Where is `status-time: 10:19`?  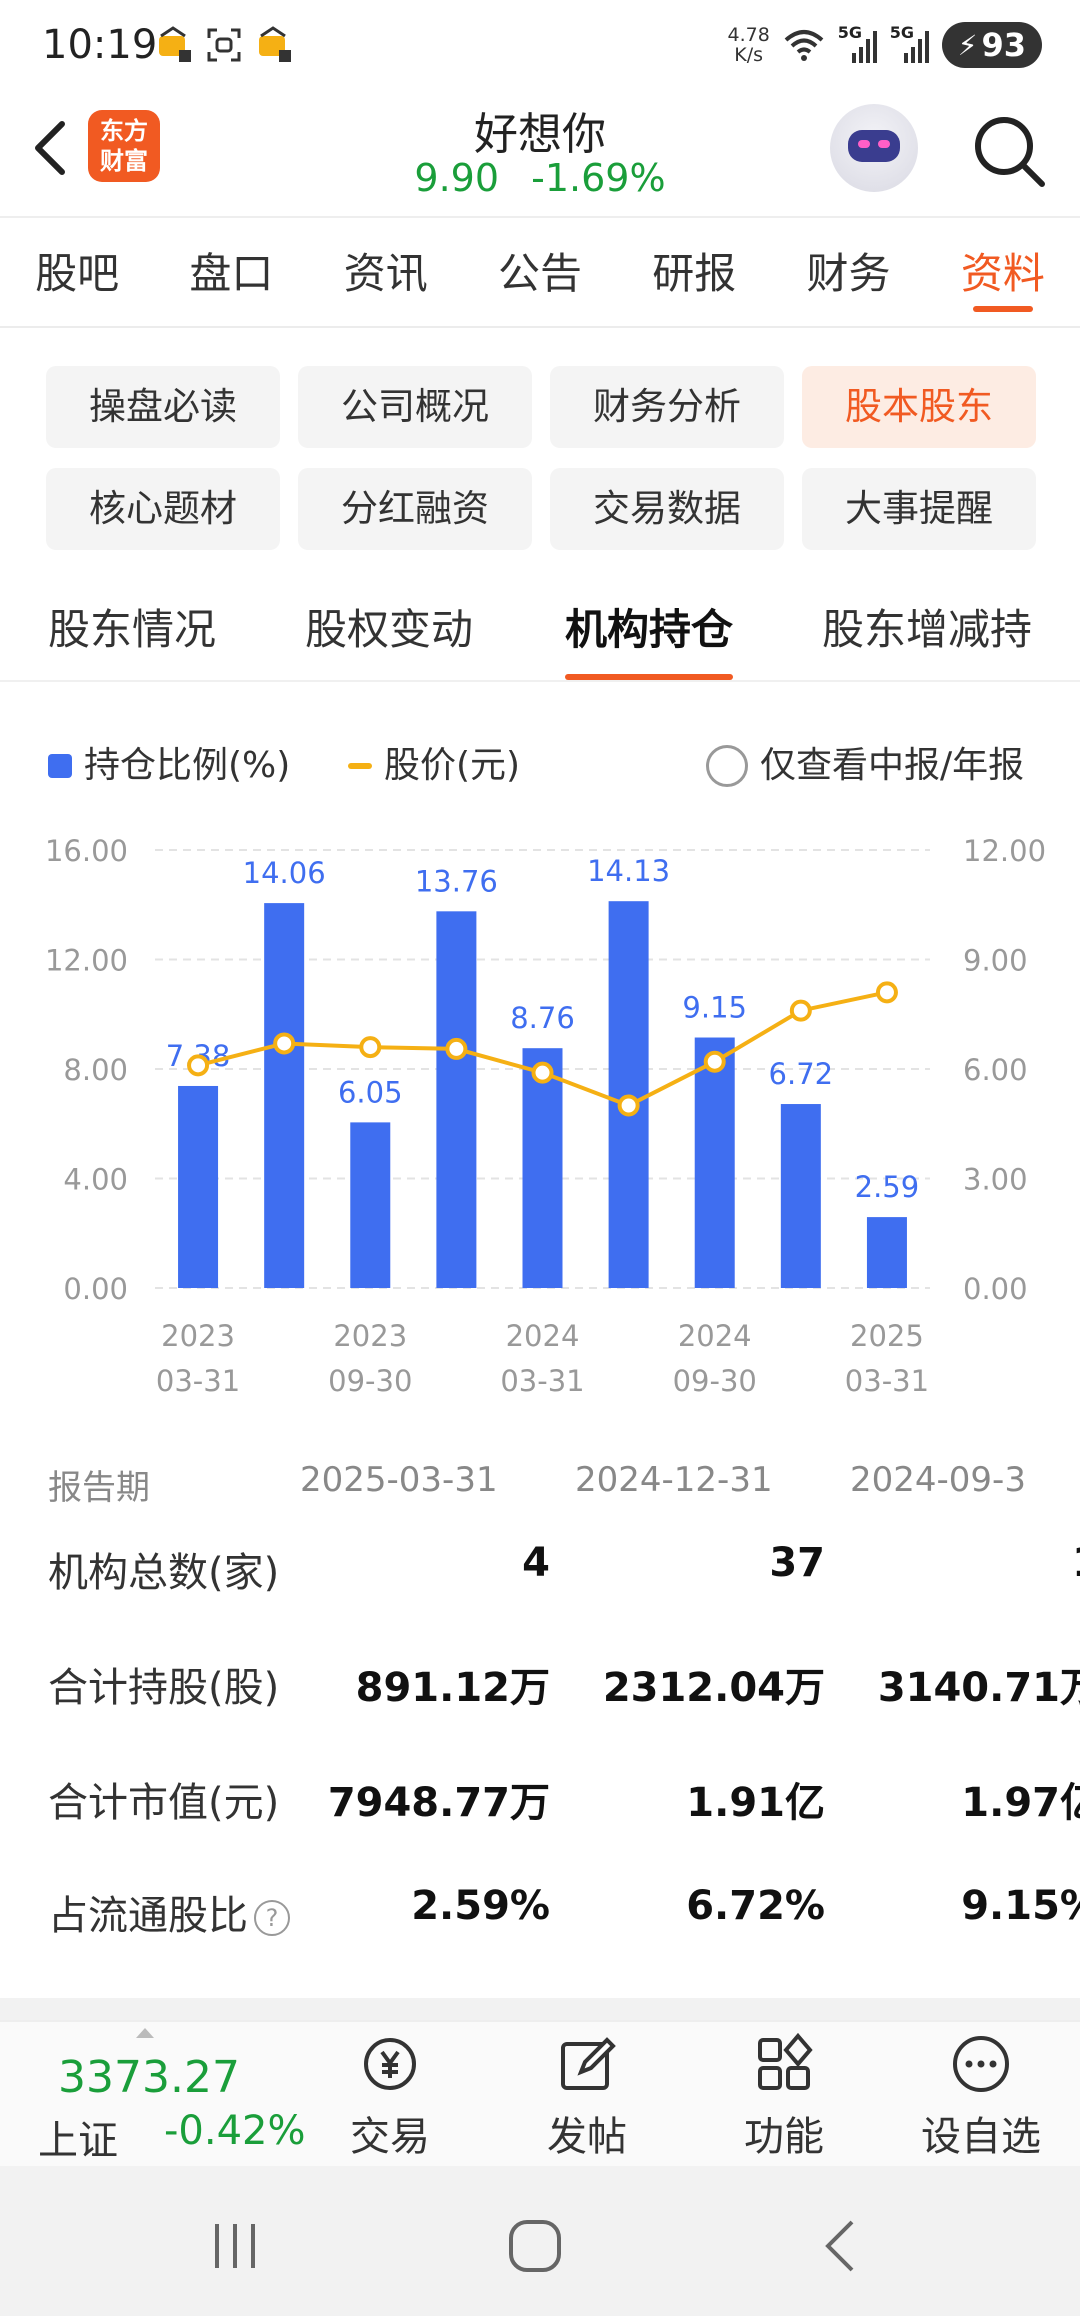 status-time: 10:19 is located at coordinates (100, 45).